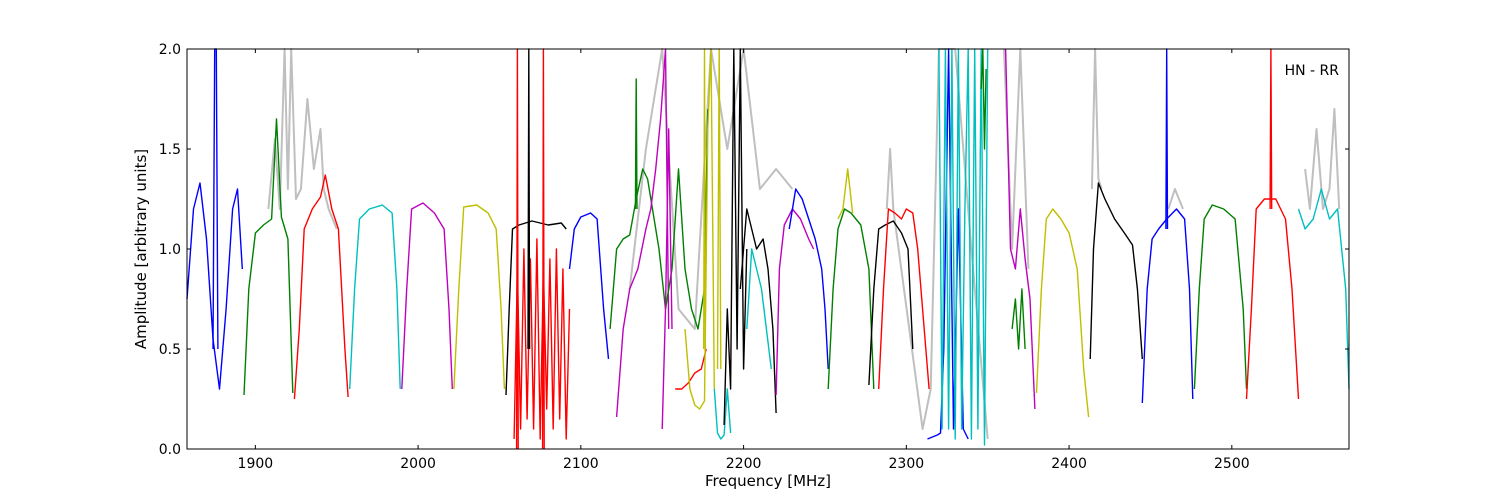 The height and width of the screenshot is (500, 1500). Describe the element at coordinates (170, 150) in the screenshot. I see `y-tick-label: 1.5` at that location.